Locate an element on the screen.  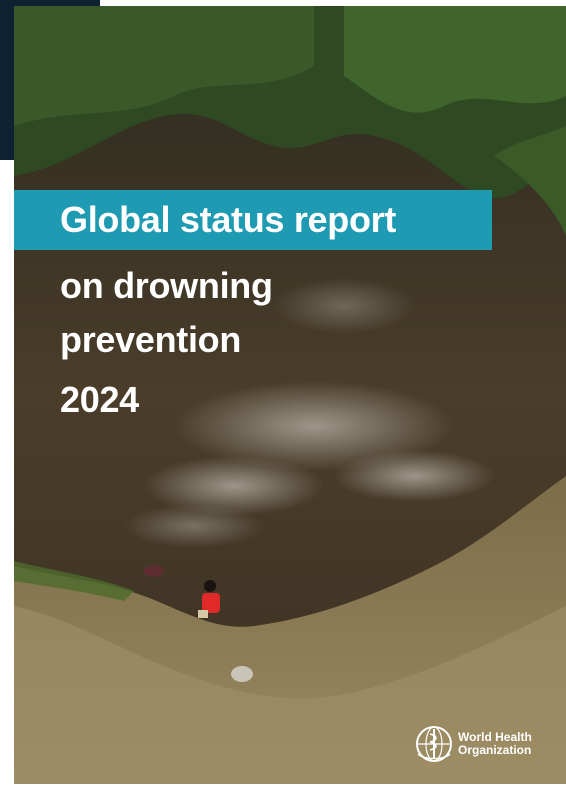
title-highlight-bar: Global status report is located at coordinates (253, 220).